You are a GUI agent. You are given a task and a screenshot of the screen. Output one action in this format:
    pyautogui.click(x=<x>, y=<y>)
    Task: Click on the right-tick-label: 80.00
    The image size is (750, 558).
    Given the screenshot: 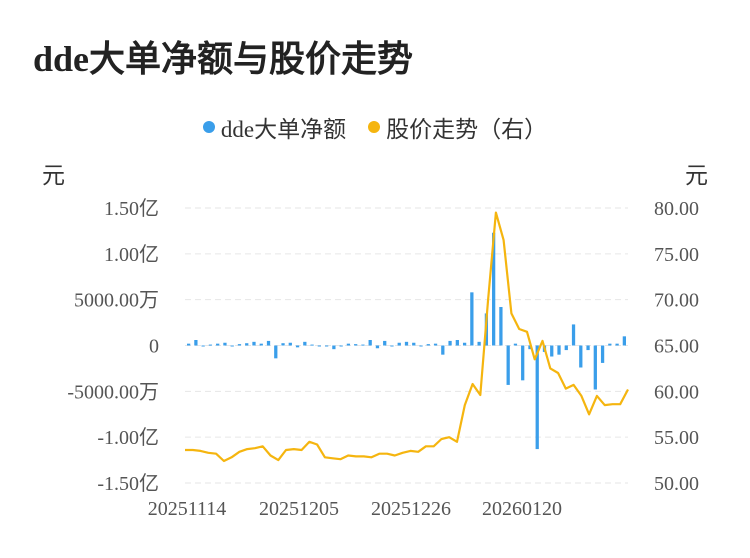 What is the action you would take?
    pyautogui.click(x=676, y=209)
    